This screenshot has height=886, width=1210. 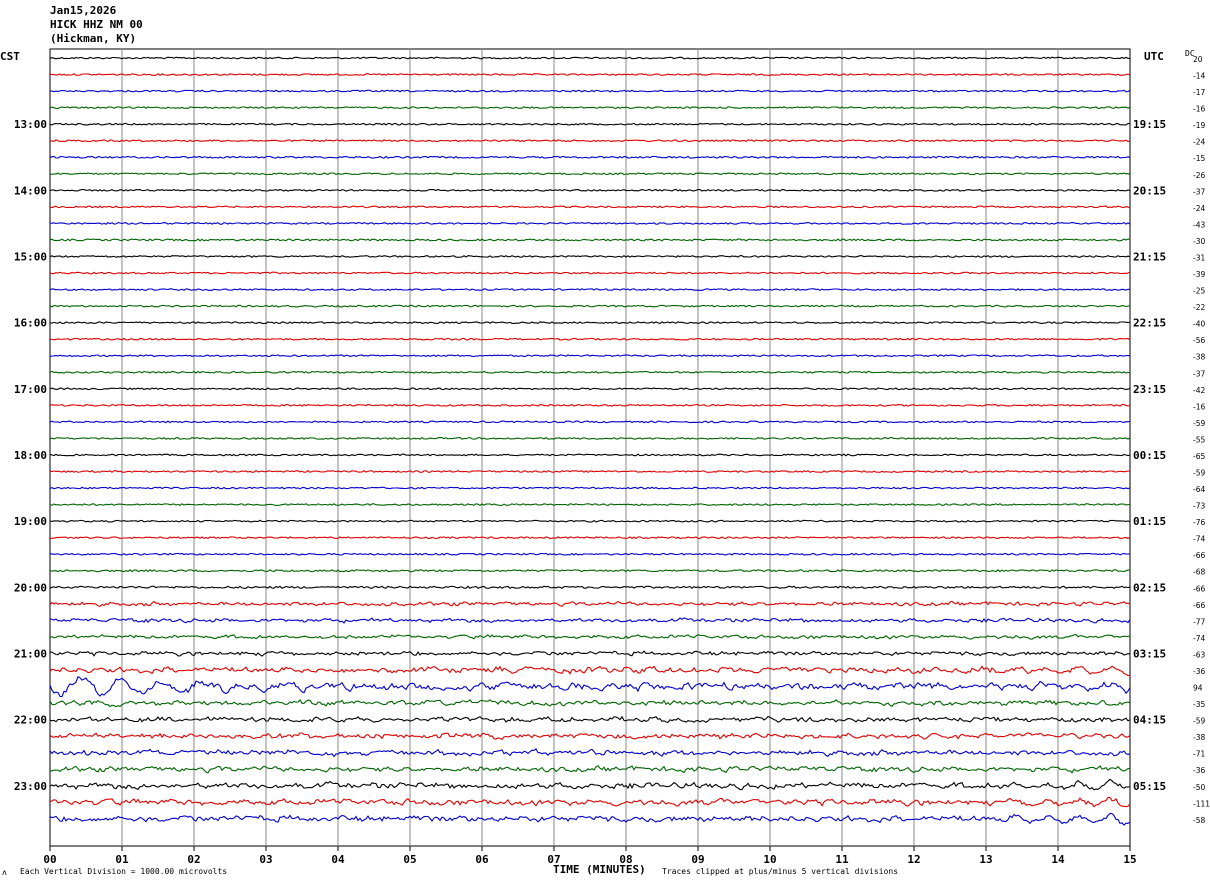 What do you see at coordinates (1149, 124) in the screenshot?
I see `utc-hour-label: 19:15` at bounding box center [1149, 124].